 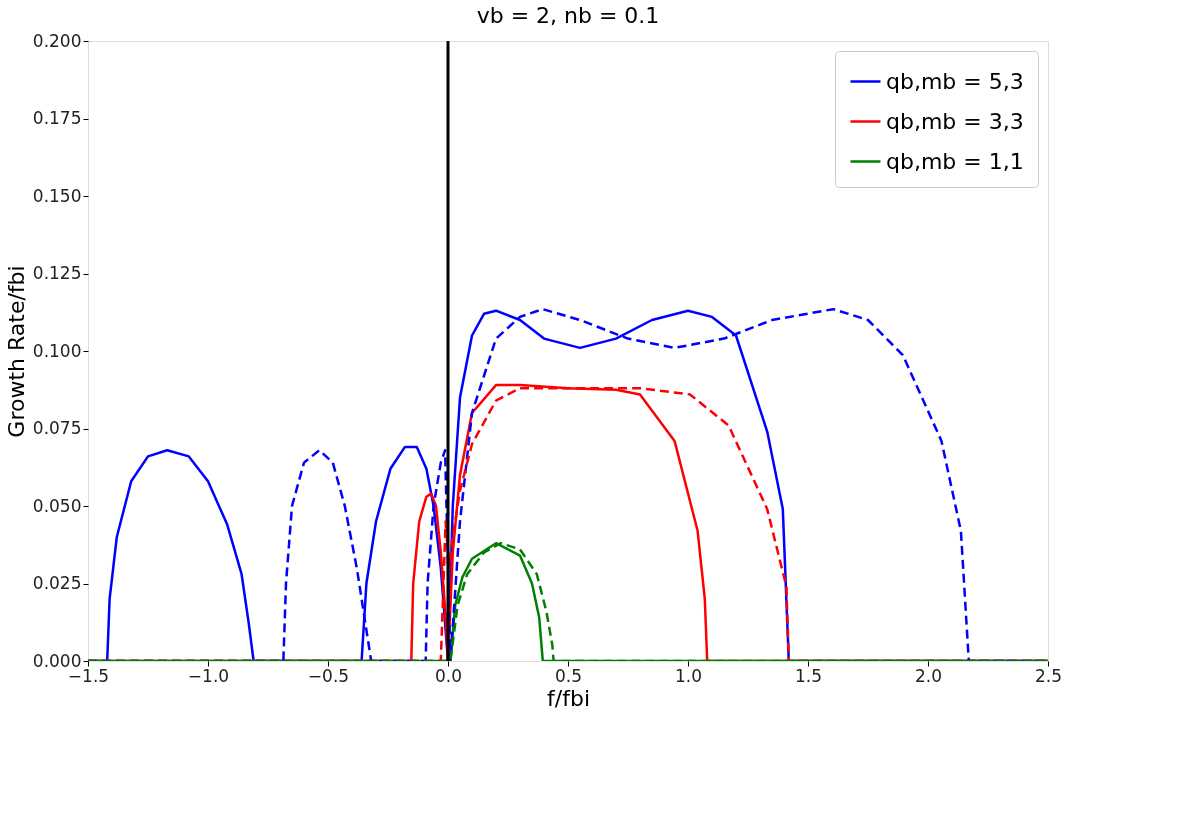 I want to click on x-tick-label: −0.5, so click(x=328, y=675).